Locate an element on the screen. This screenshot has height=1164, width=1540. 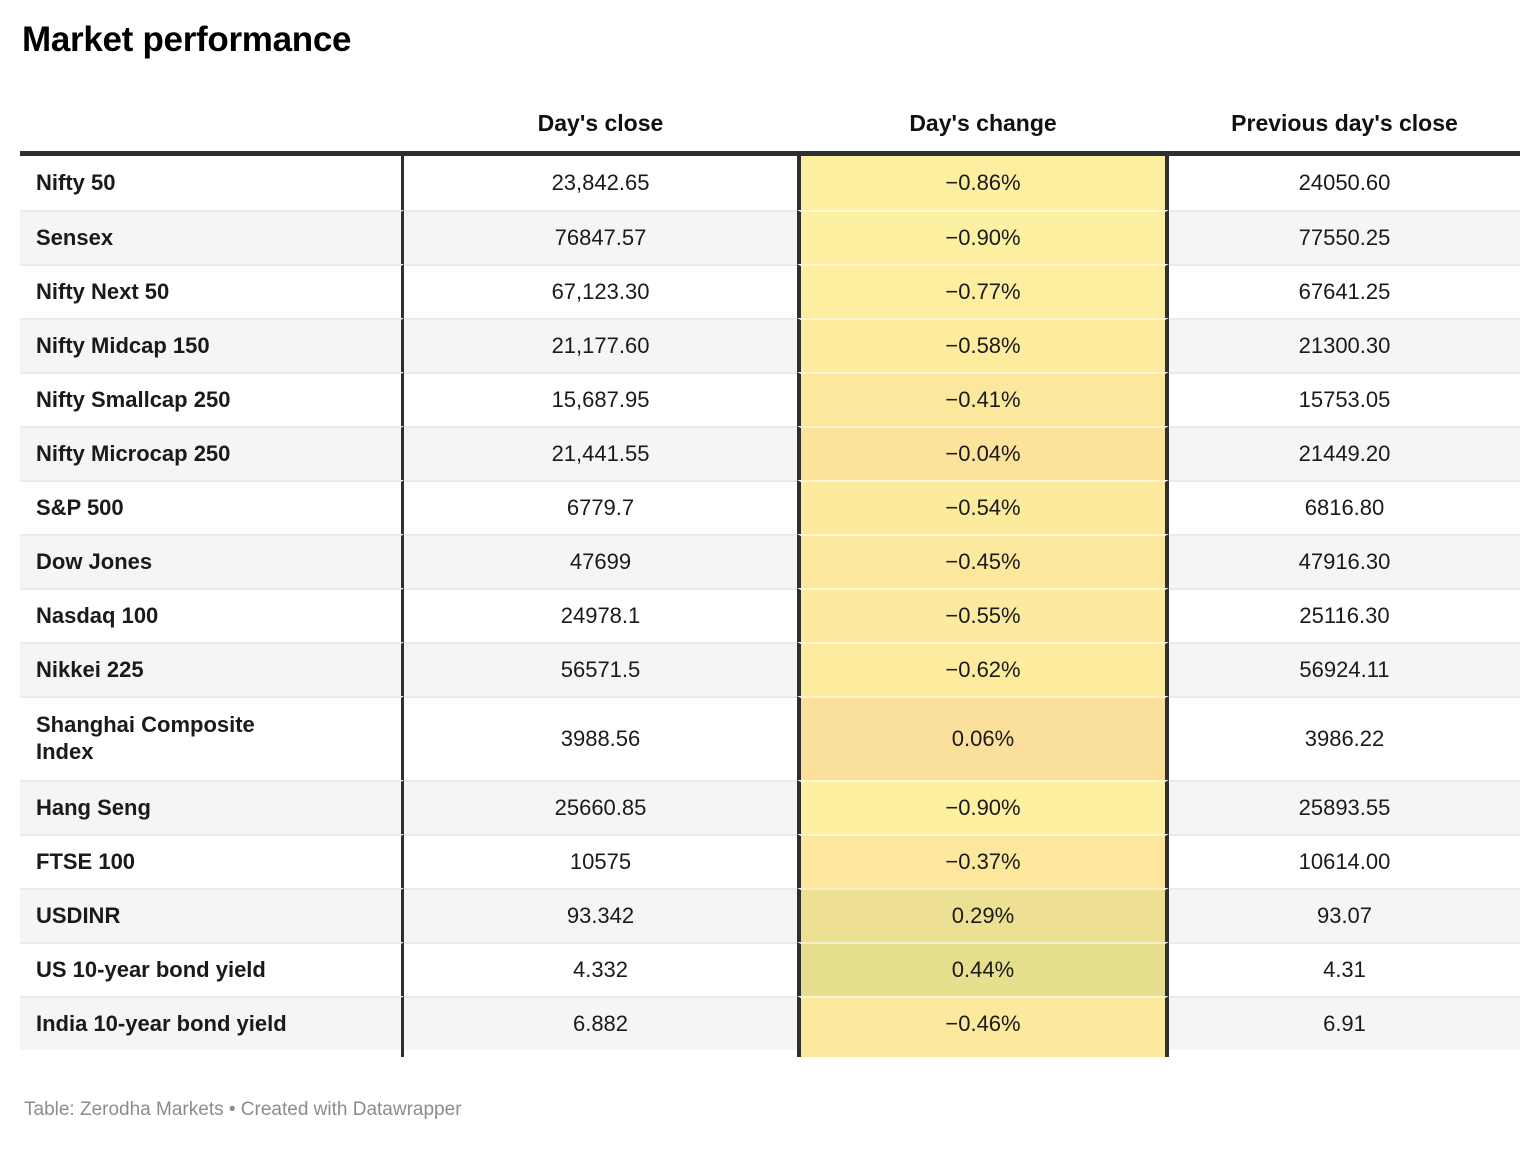
table-row: Dow Jones 47699 −0.45% 47916.30 is located at coordinates (770, 561).